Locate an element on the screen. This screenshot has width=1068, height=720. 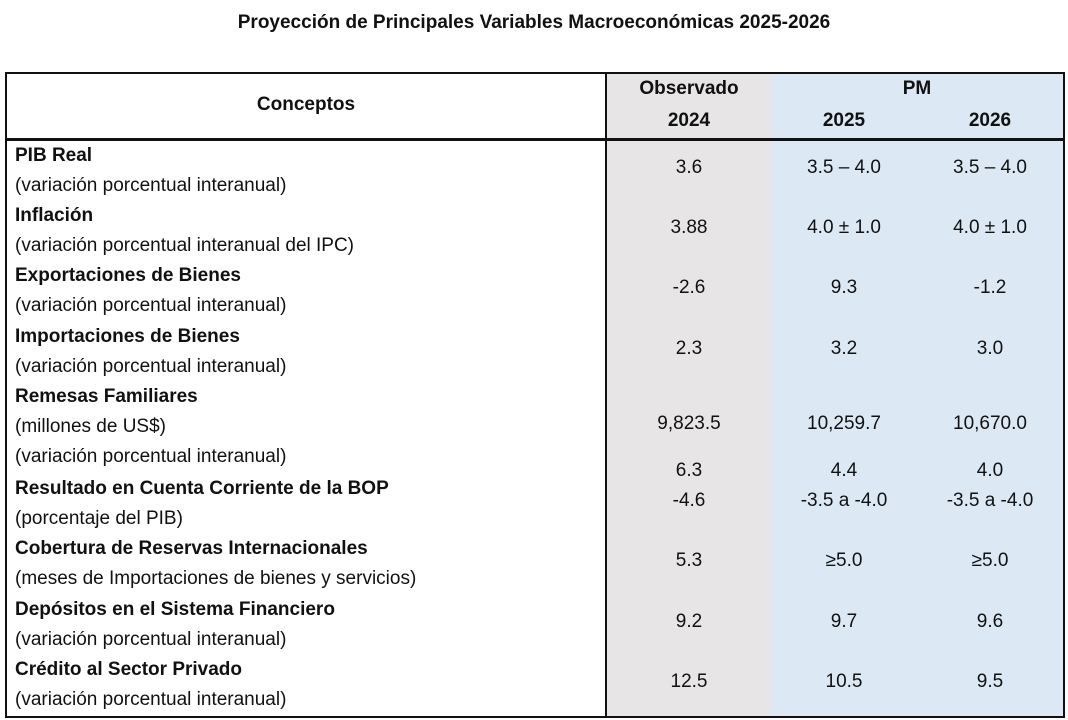
value-2026: -1.2 is located at coordinates (990, 287).